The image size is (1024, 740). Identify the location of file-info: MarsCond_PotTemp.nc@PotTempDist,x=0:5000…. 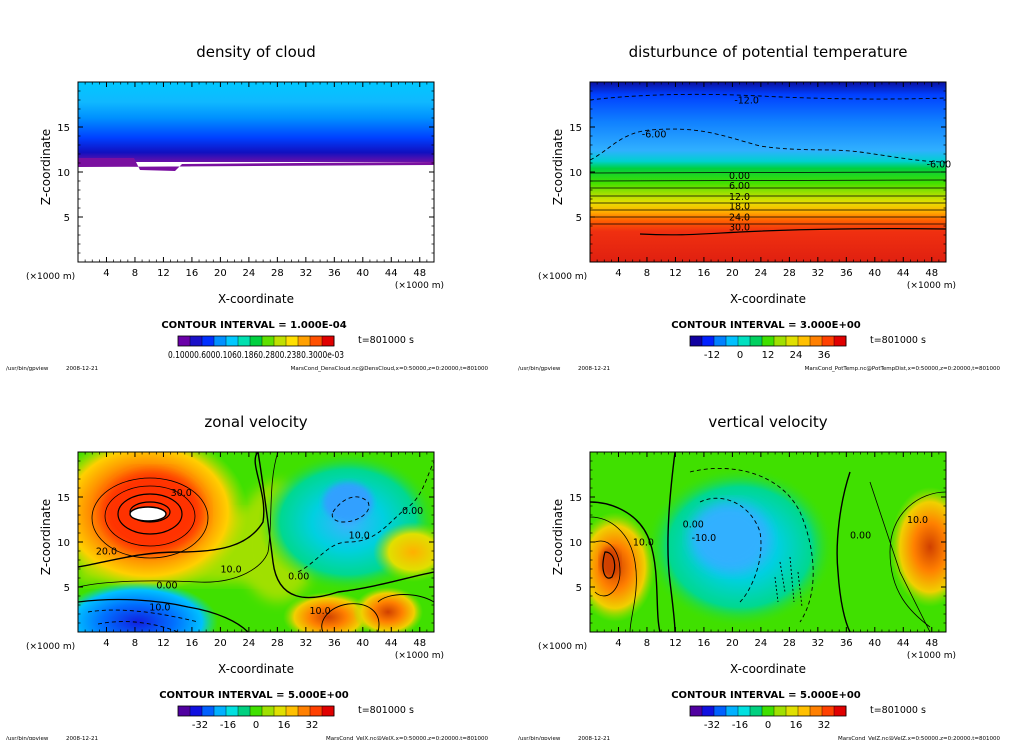
(903, 369).